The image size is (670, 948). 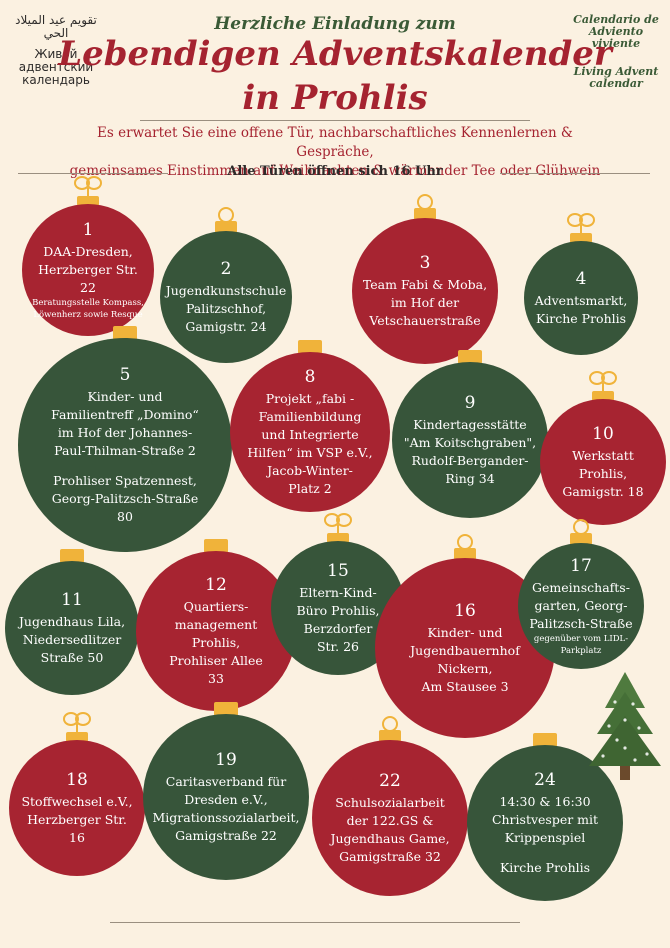 I want to click on day-number: 3, so click(x=425, y=263).